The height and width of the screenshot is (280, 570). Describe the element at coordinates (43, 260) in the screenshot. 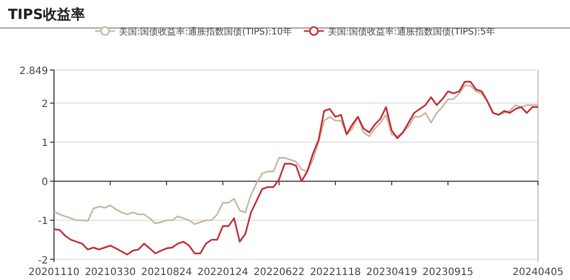

I see `ytick: -2` at that location.